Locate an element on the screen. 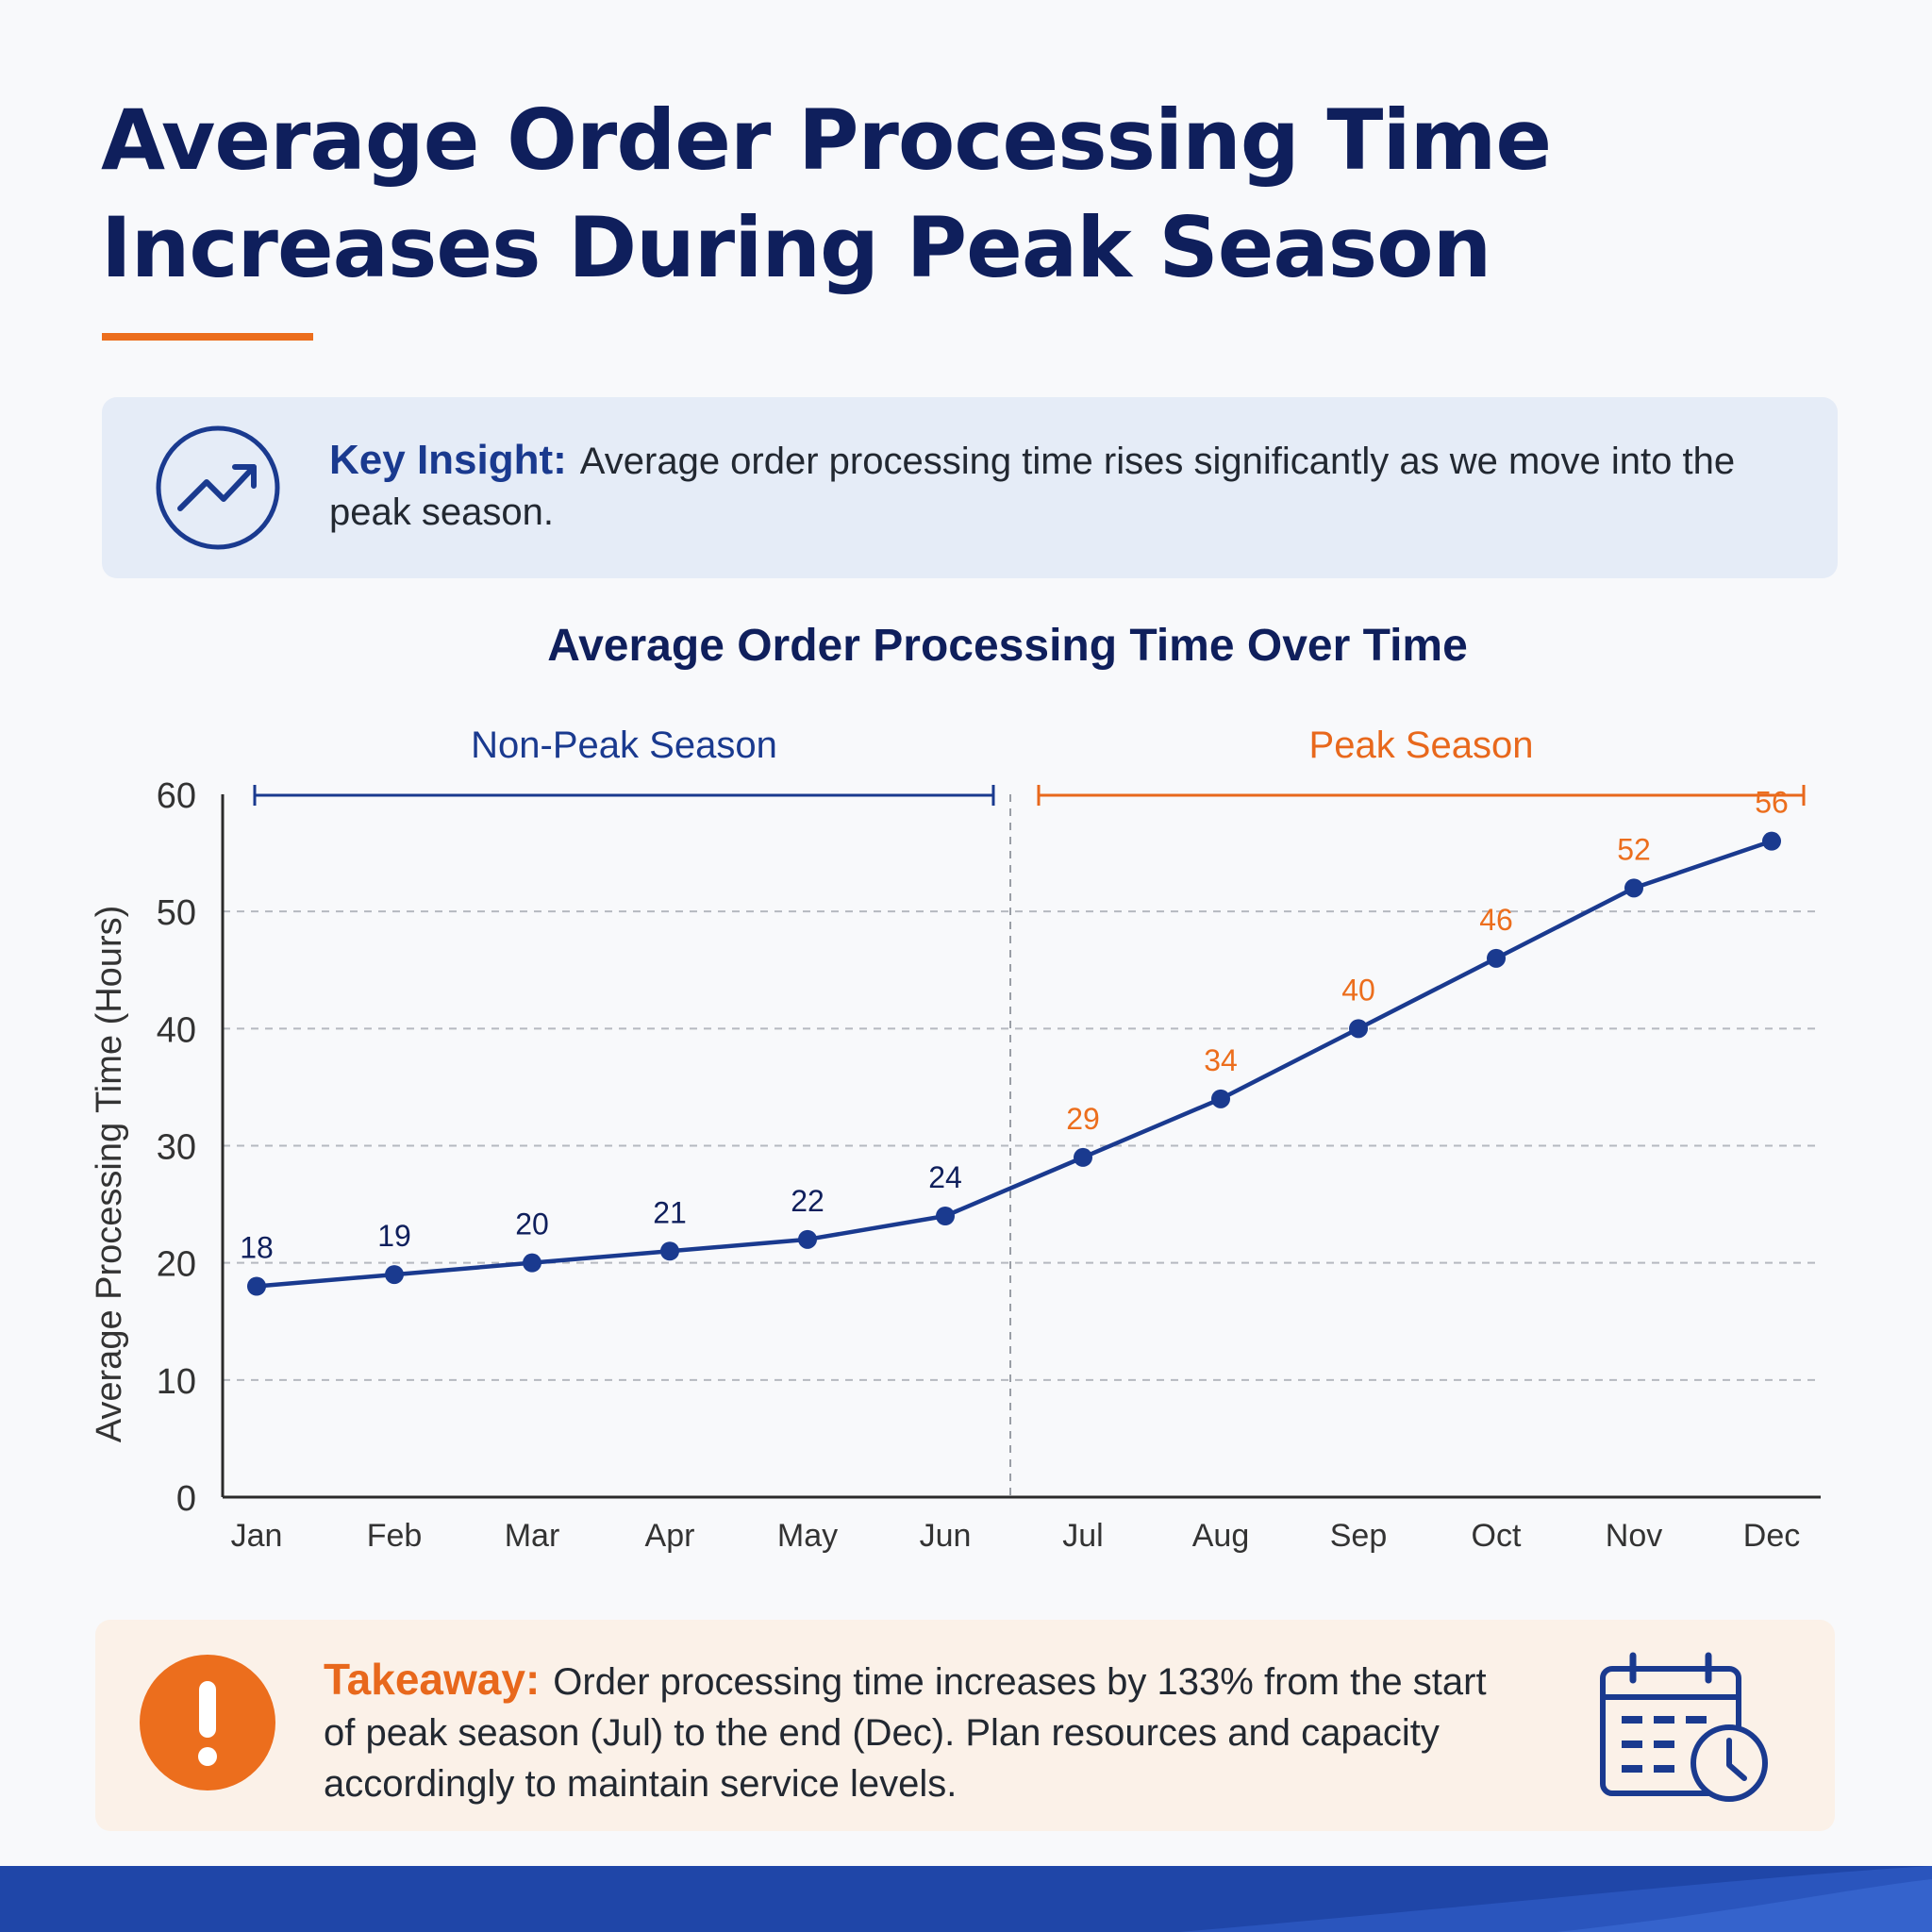  x-tick-label: Dec is located at coordinates (1772, 1536).